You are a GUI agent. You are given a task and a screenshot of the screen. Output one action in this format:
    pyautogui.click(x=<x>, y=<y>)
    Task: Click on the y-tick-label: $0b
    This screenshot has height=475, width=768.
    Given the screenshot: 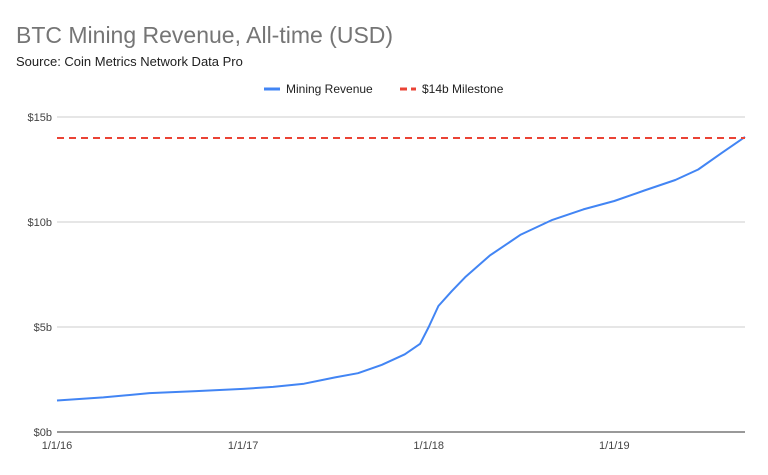 What is the action you would take?
    pyautogui.click(x=43, y=433)
    